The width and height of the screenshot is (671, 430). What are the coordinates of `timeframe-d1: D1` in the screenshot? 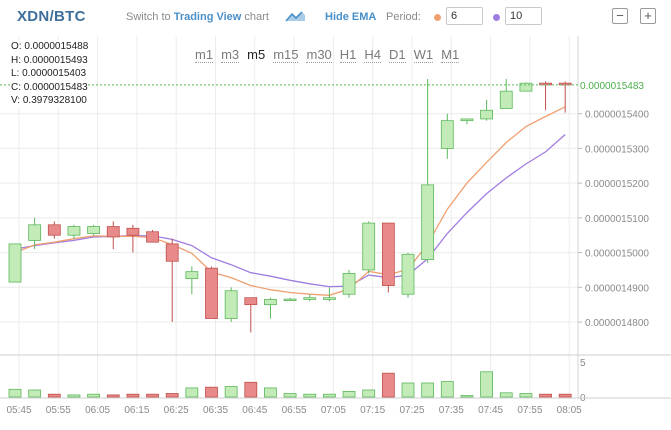 It's located at (397, 55).